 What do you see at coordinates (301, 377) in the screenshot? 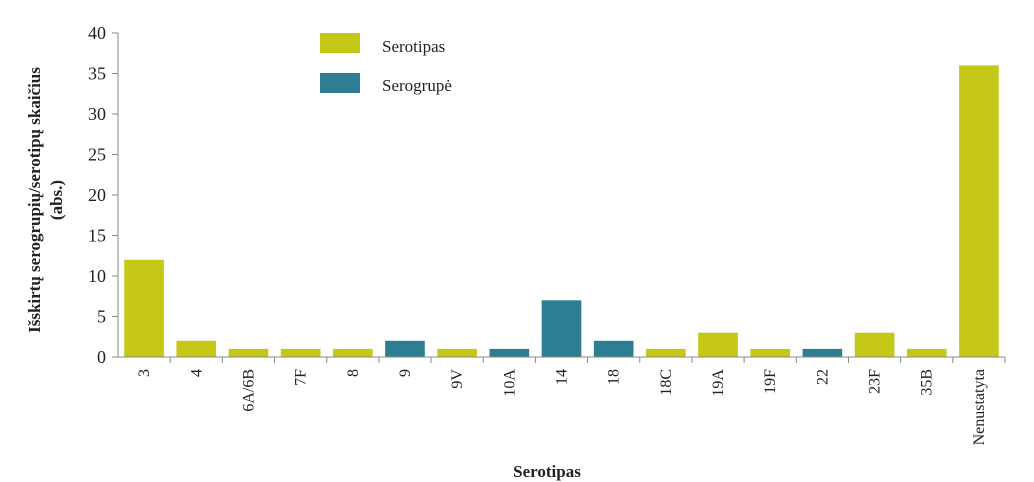
I see `x-tick-label: 7F` at bounding box center [301, 377].